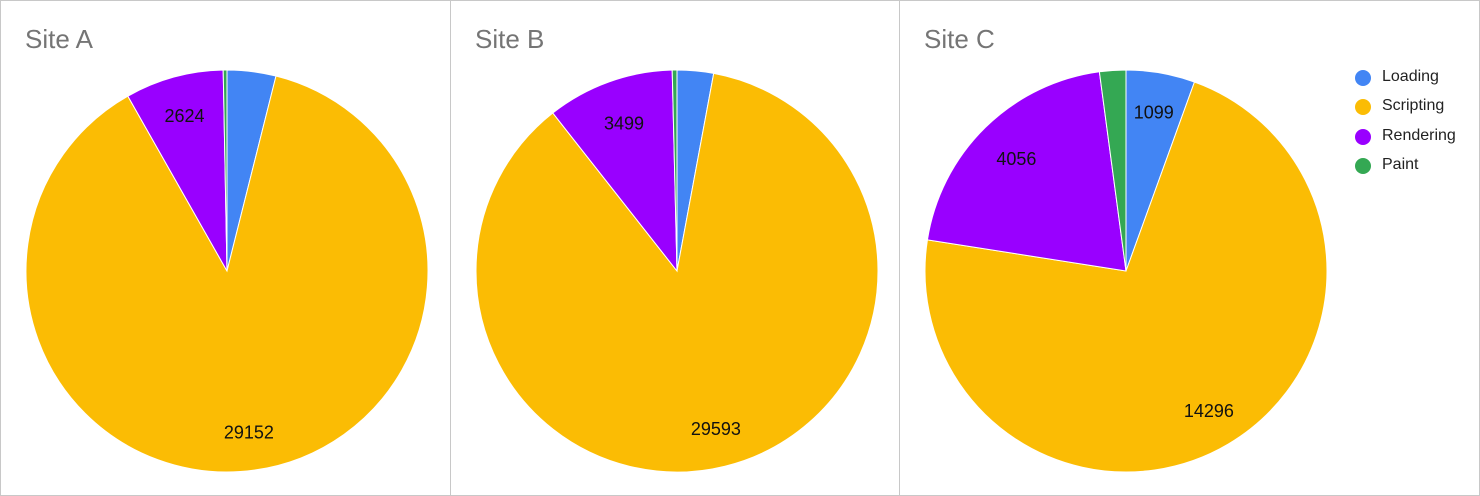 The height and width of the screenshot is (496, 1480). Describe the element at coordinates (225, 170) in the screenshot. I see `site-a-slice-paint` at that location.